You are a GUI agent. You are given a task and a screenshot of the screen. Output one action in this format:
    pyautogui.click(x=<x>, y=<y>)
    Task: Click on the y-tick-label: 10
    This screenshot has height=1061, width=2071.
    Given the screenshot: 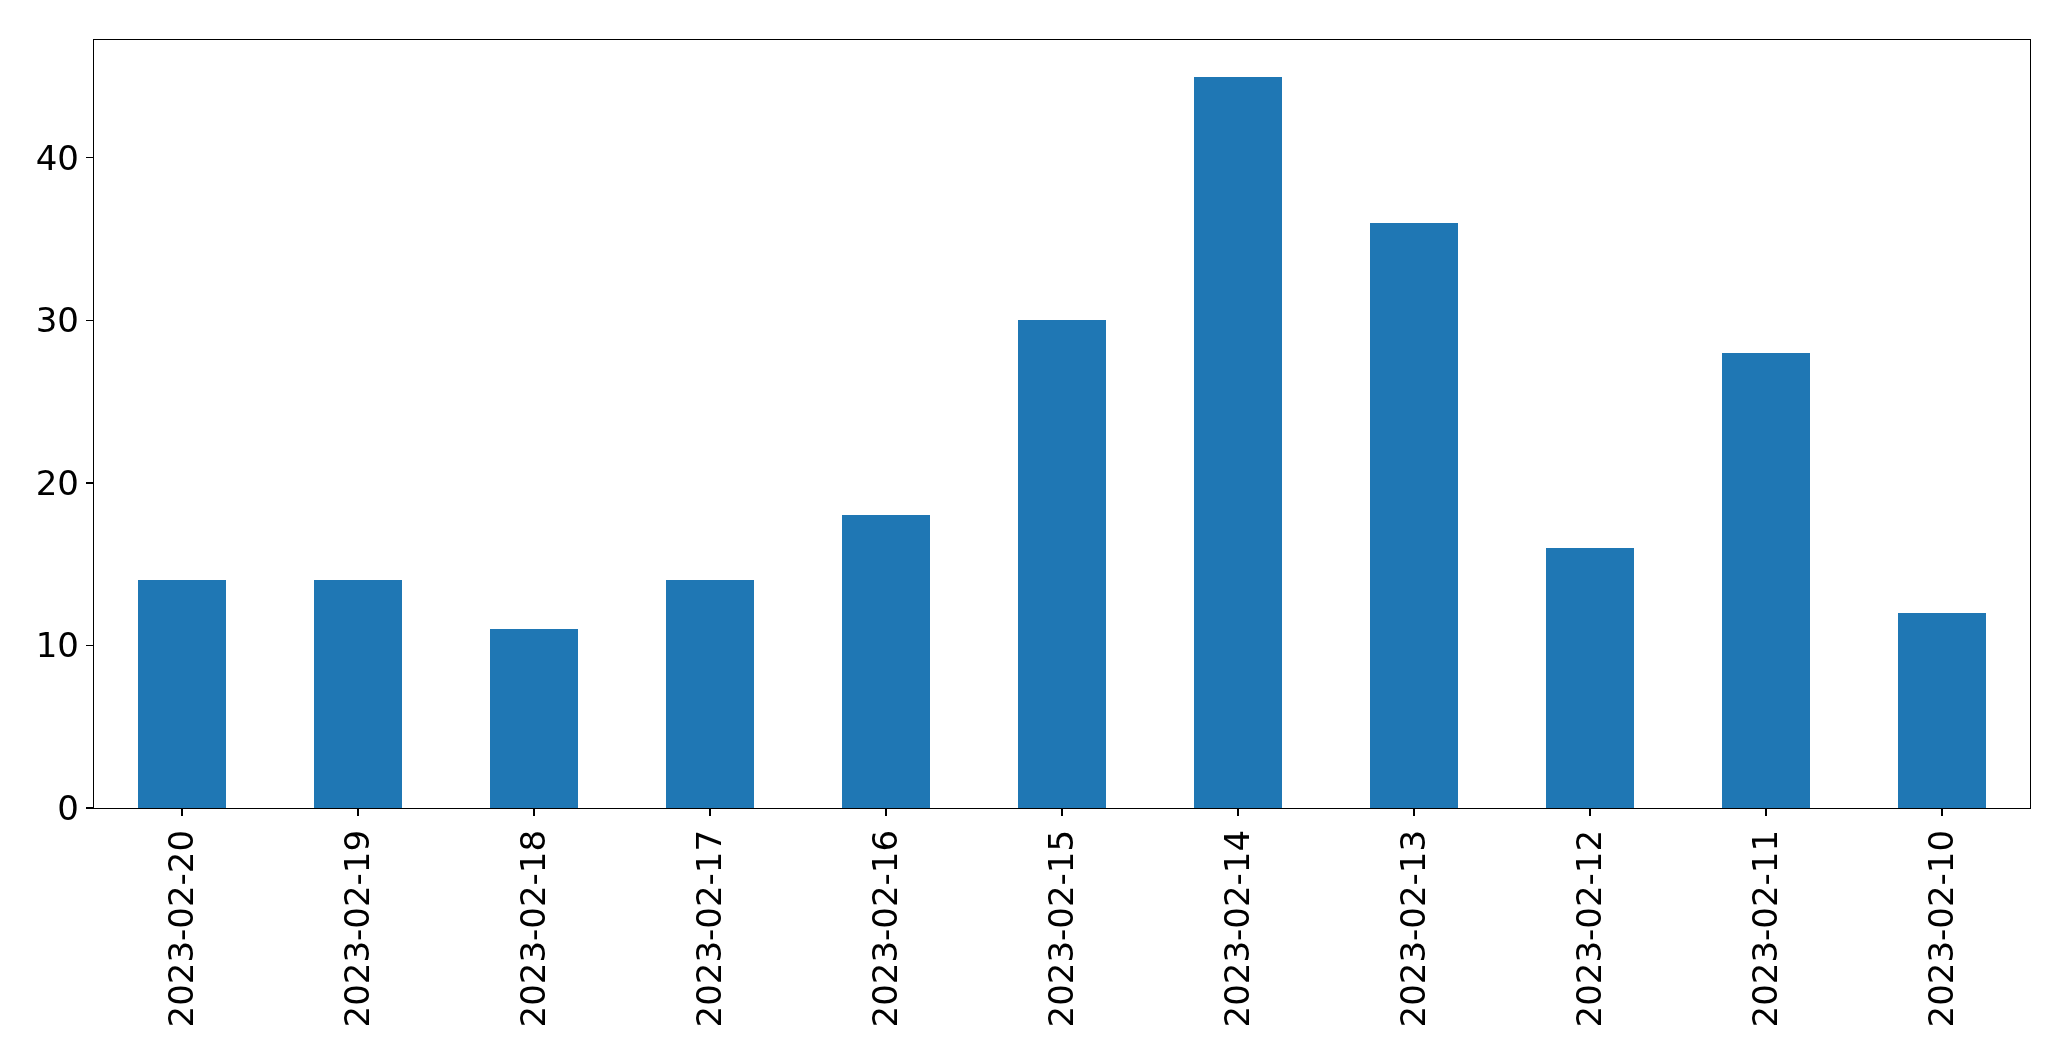 What is the action you would take?
    pyautogui.click(x=57, y=645)
    